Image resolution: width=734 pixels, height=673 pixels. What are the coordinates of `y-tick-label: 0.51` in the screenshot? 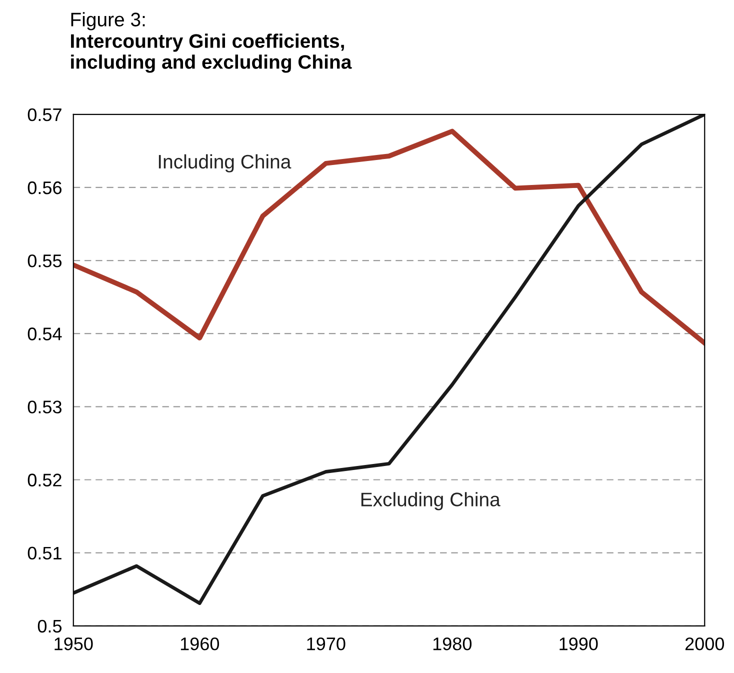 It's located at (45, 553).